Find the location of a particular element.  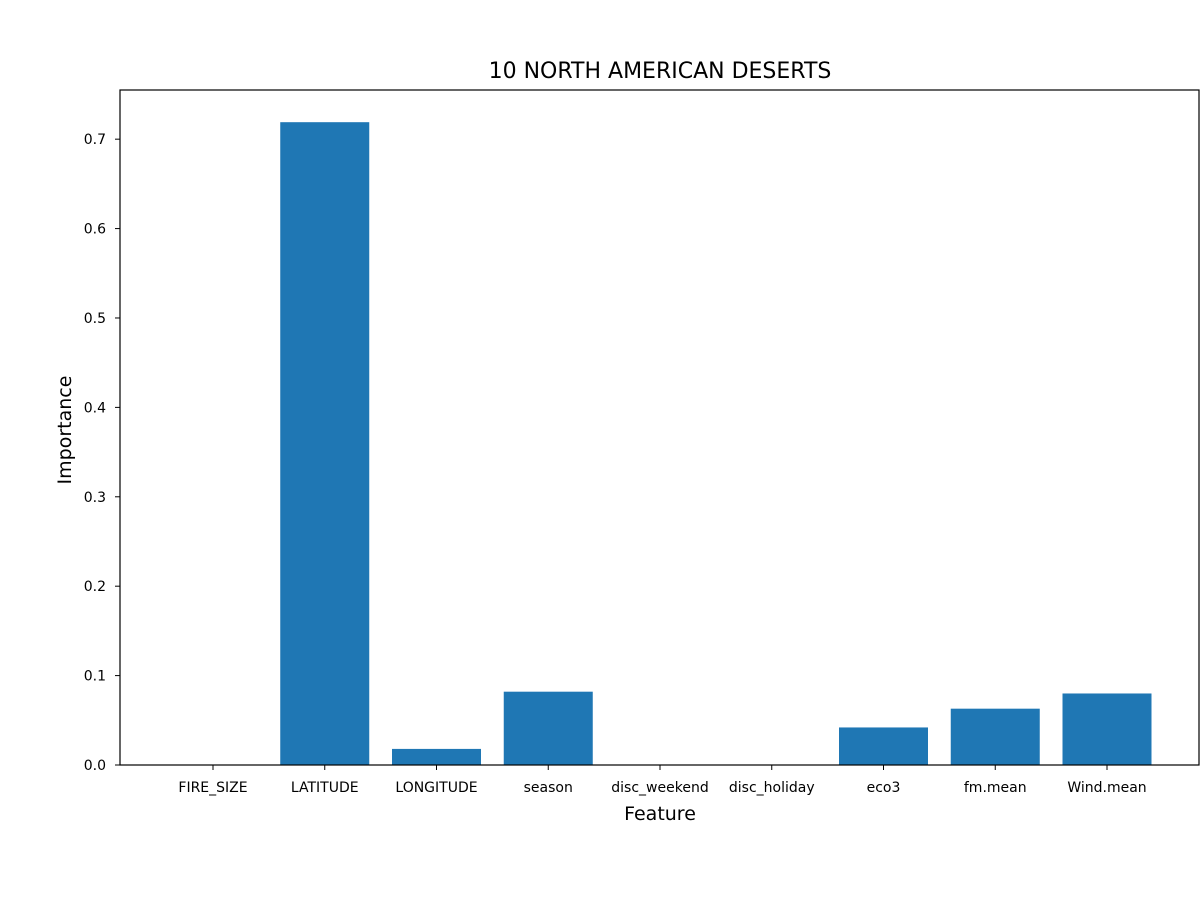

y-tick-label: 0.0 is located at coordinates (95, 766).